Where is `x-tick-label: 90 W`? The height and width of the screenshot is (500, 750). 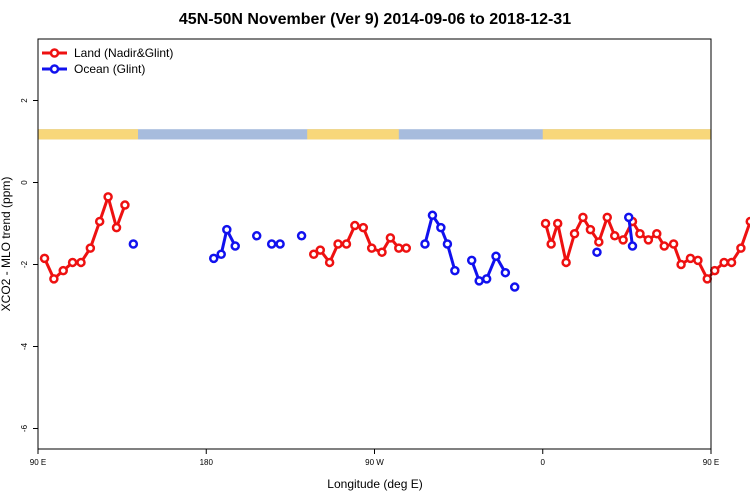 x-tick-label: 90 W is located at coordinates (374, 462).